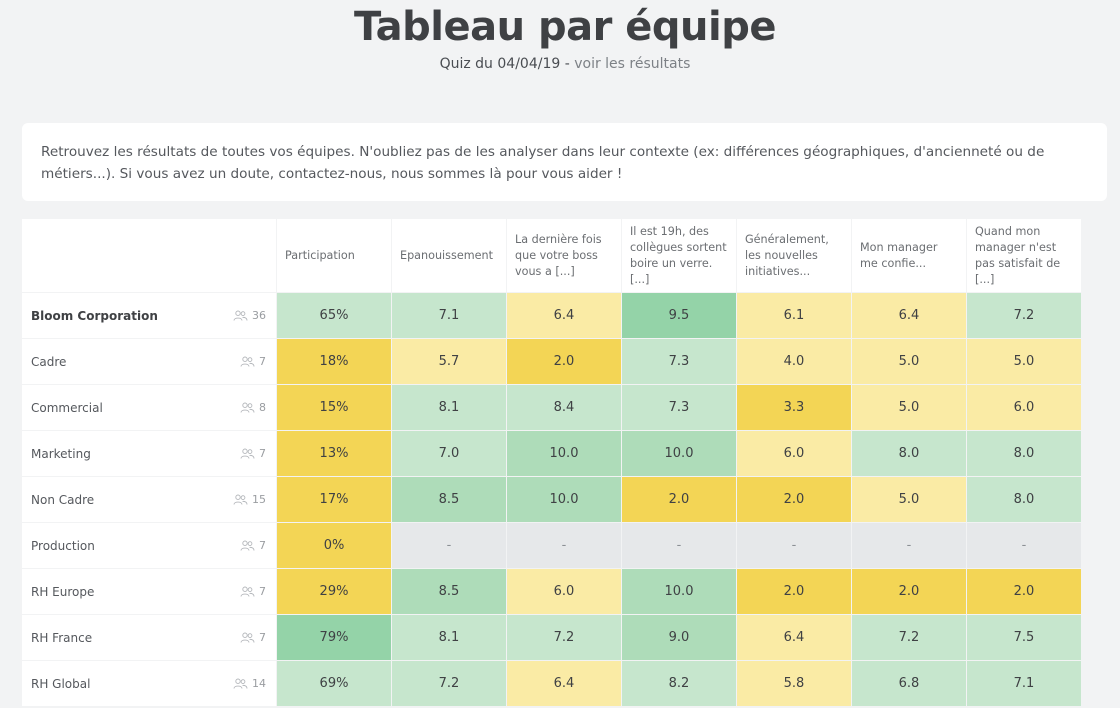 Image resolution: width=1120 pixels, height=708 pixels. Describe the element at coordinates (149, 499) in the screenshot. I see `team-row-header: Non Cadre 15` at that location.